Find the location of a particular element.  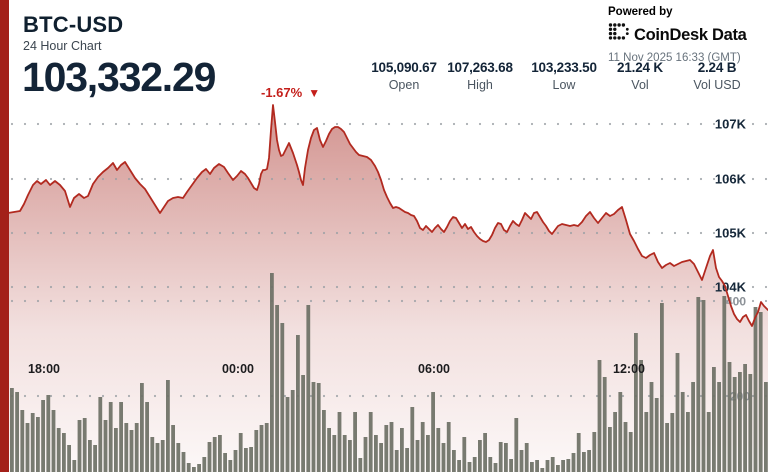

coindesk-data-link: CoinDesk Data is located at coordinates (687, 35).